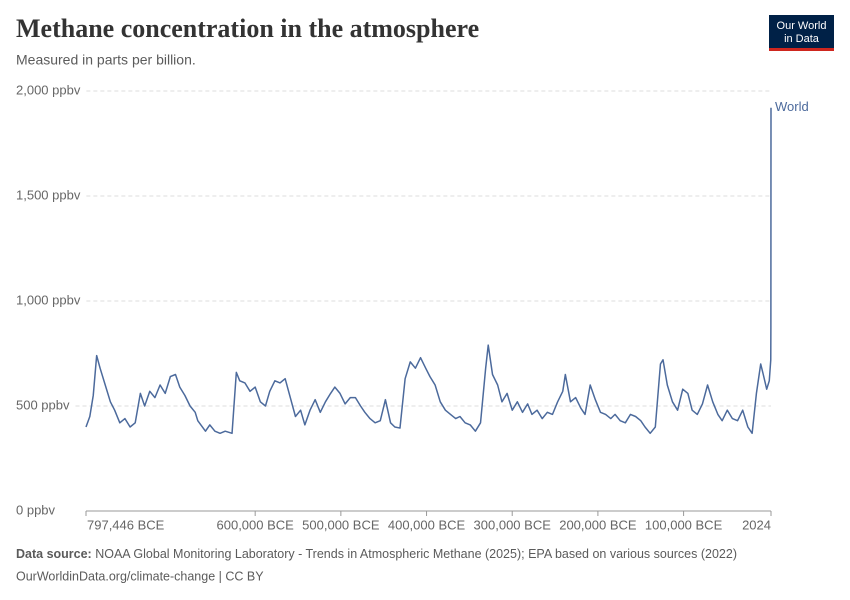  Describe the element at coordinates (801, 49) in the screenshot. I see `logo-stripe` at that location.